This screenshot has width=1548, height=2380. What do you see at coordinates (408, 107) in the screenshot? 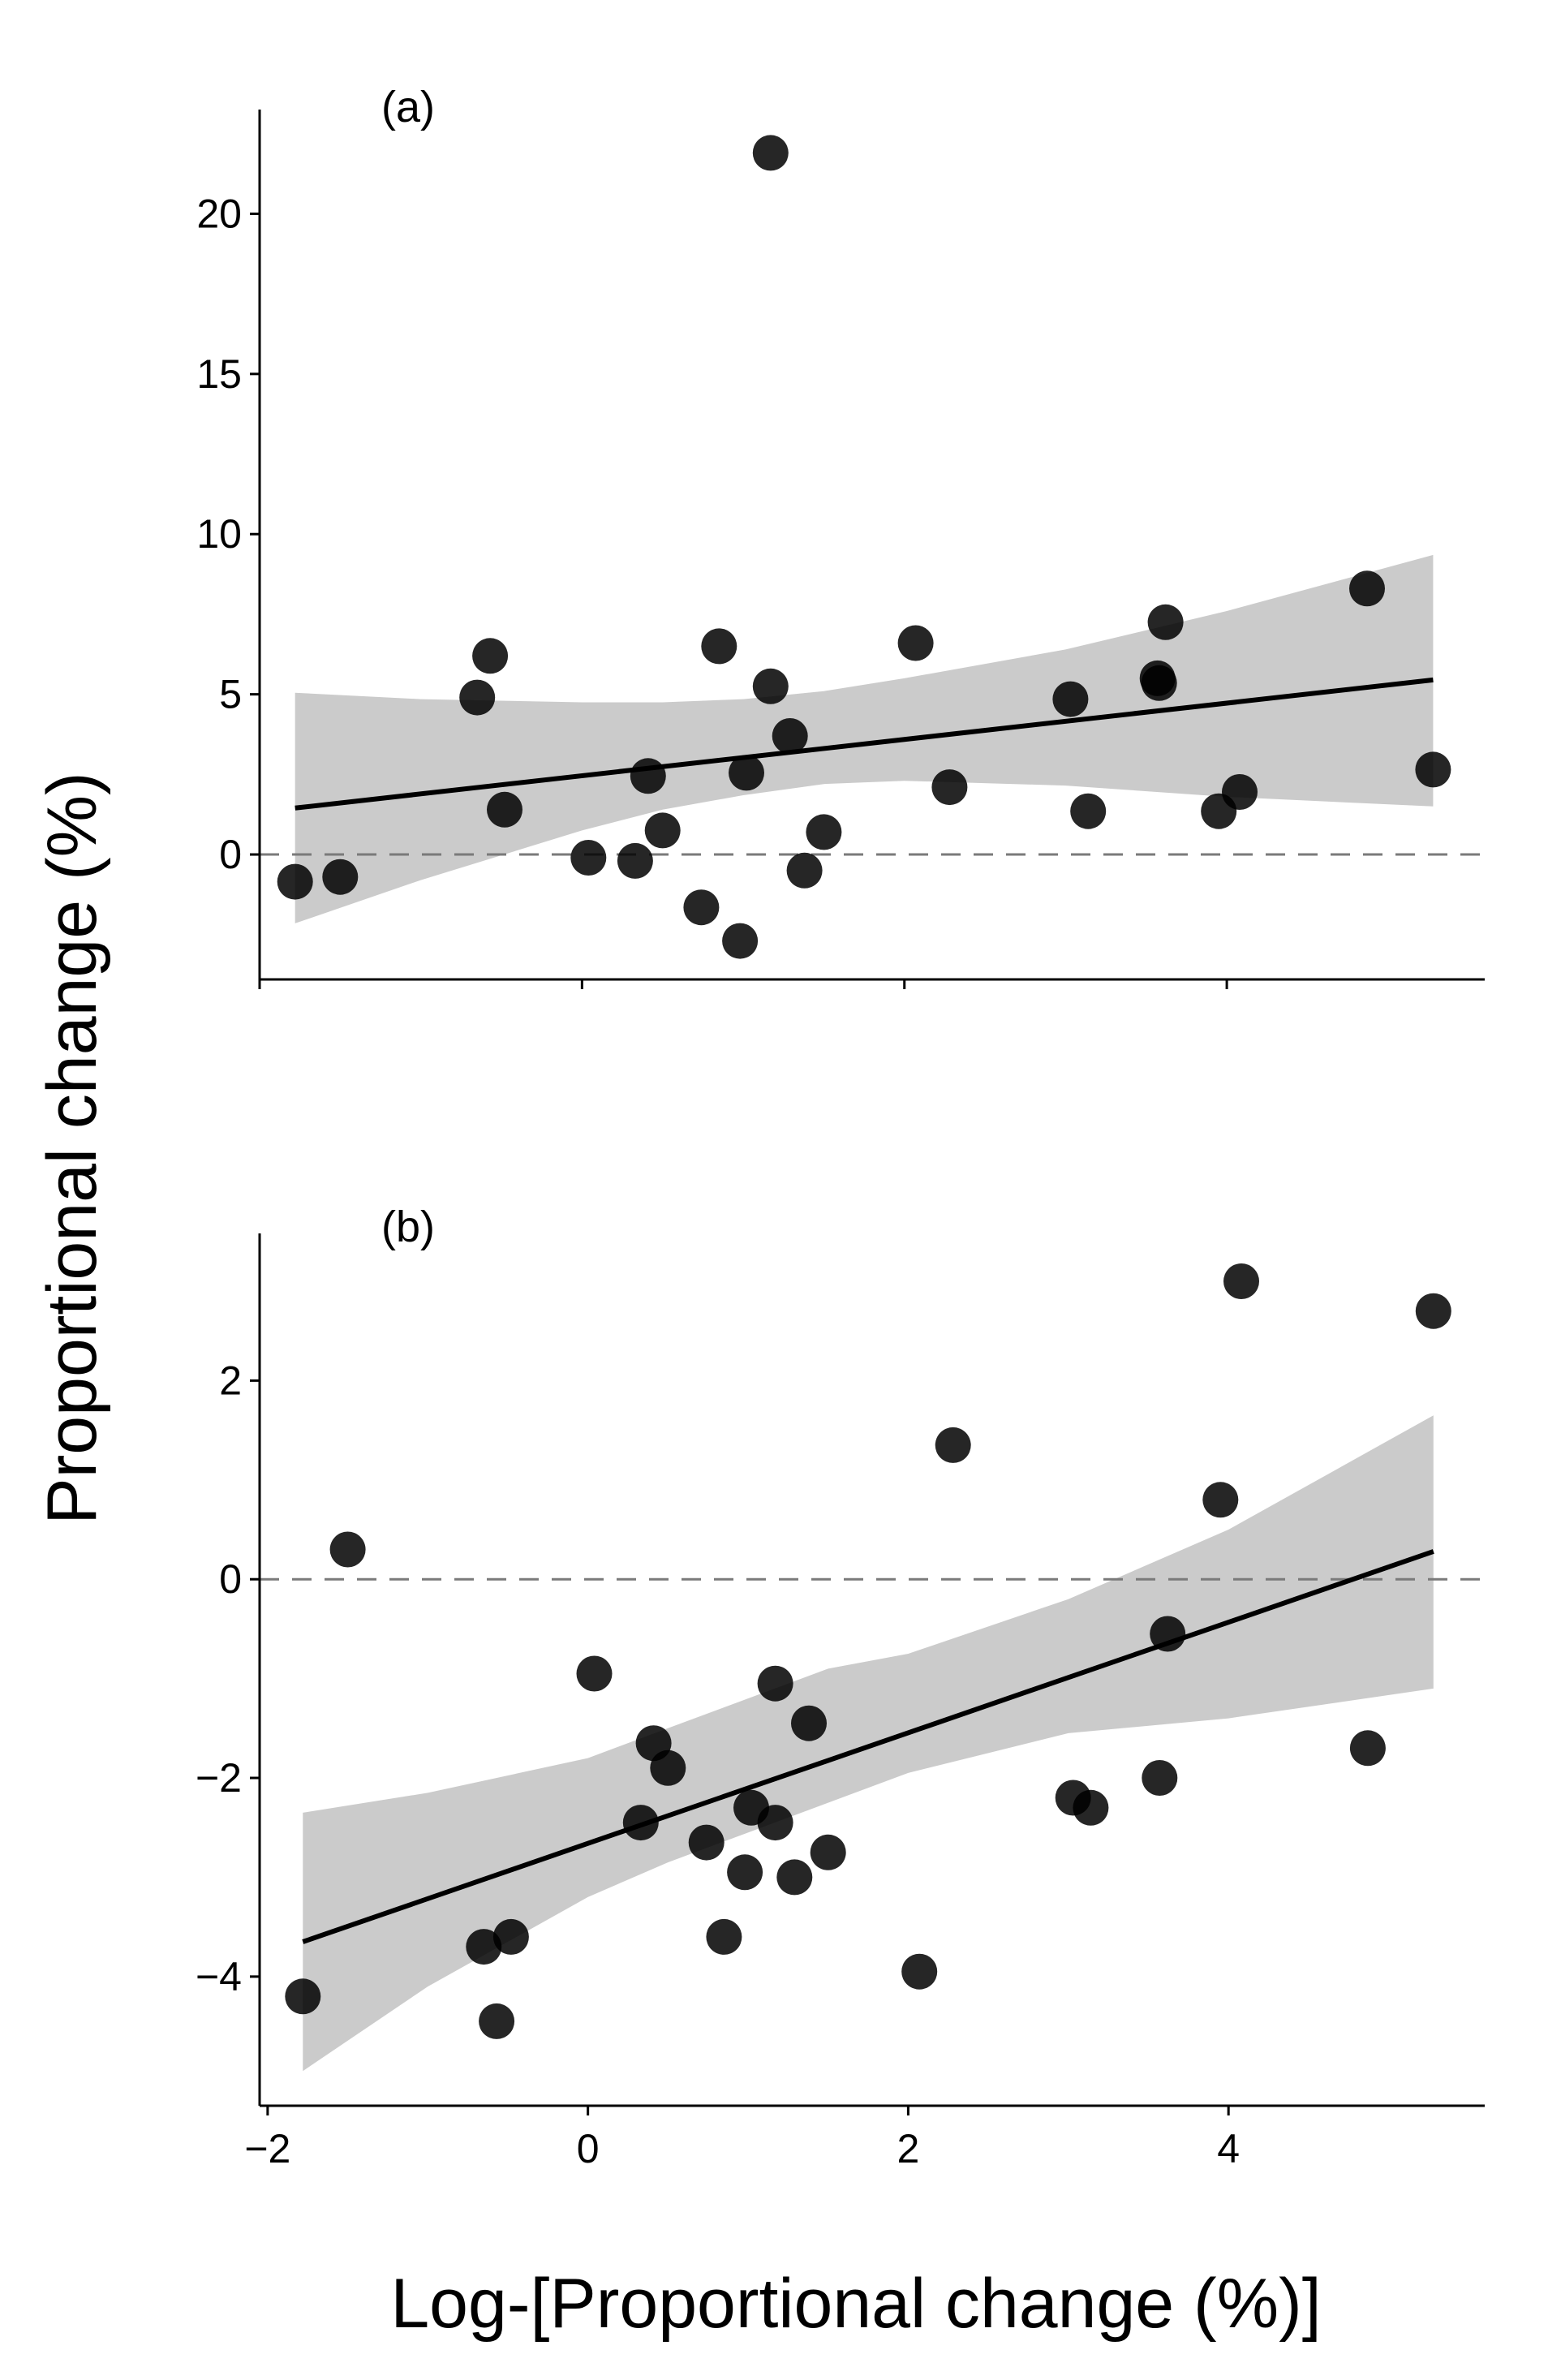
I see `panel-label: (a)` at bounding box center [408, 107].